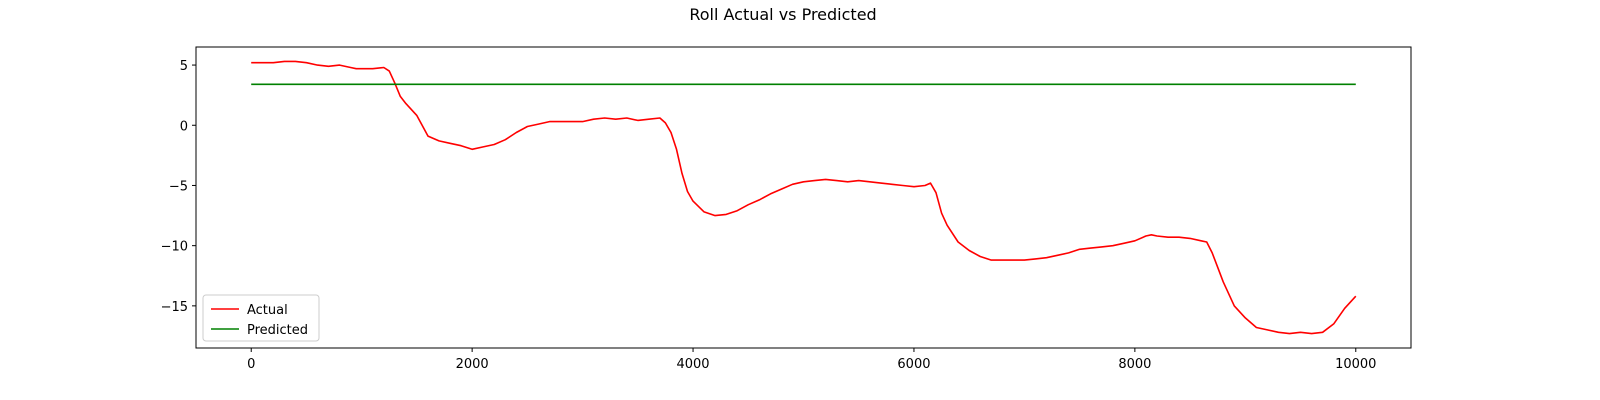  I want to click on x-tick-label: 0, so click(251, 364).